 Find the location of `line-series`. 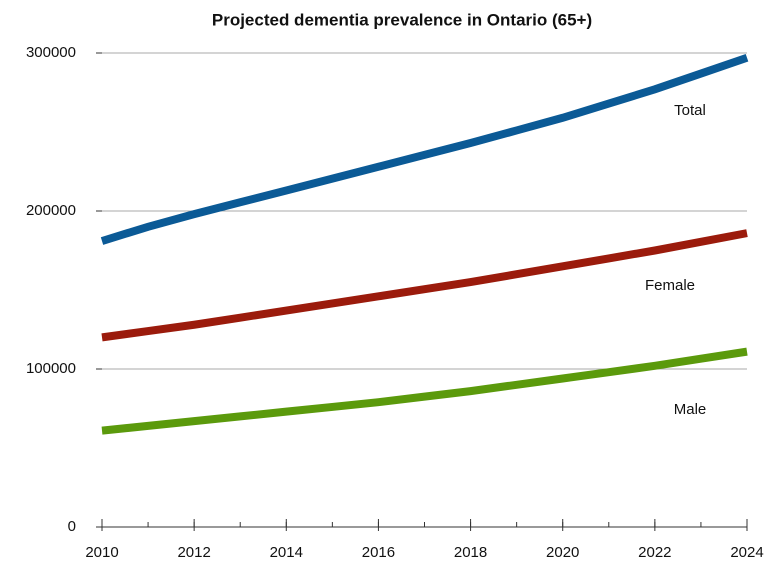

line-series is located at coordinates (424, 391).